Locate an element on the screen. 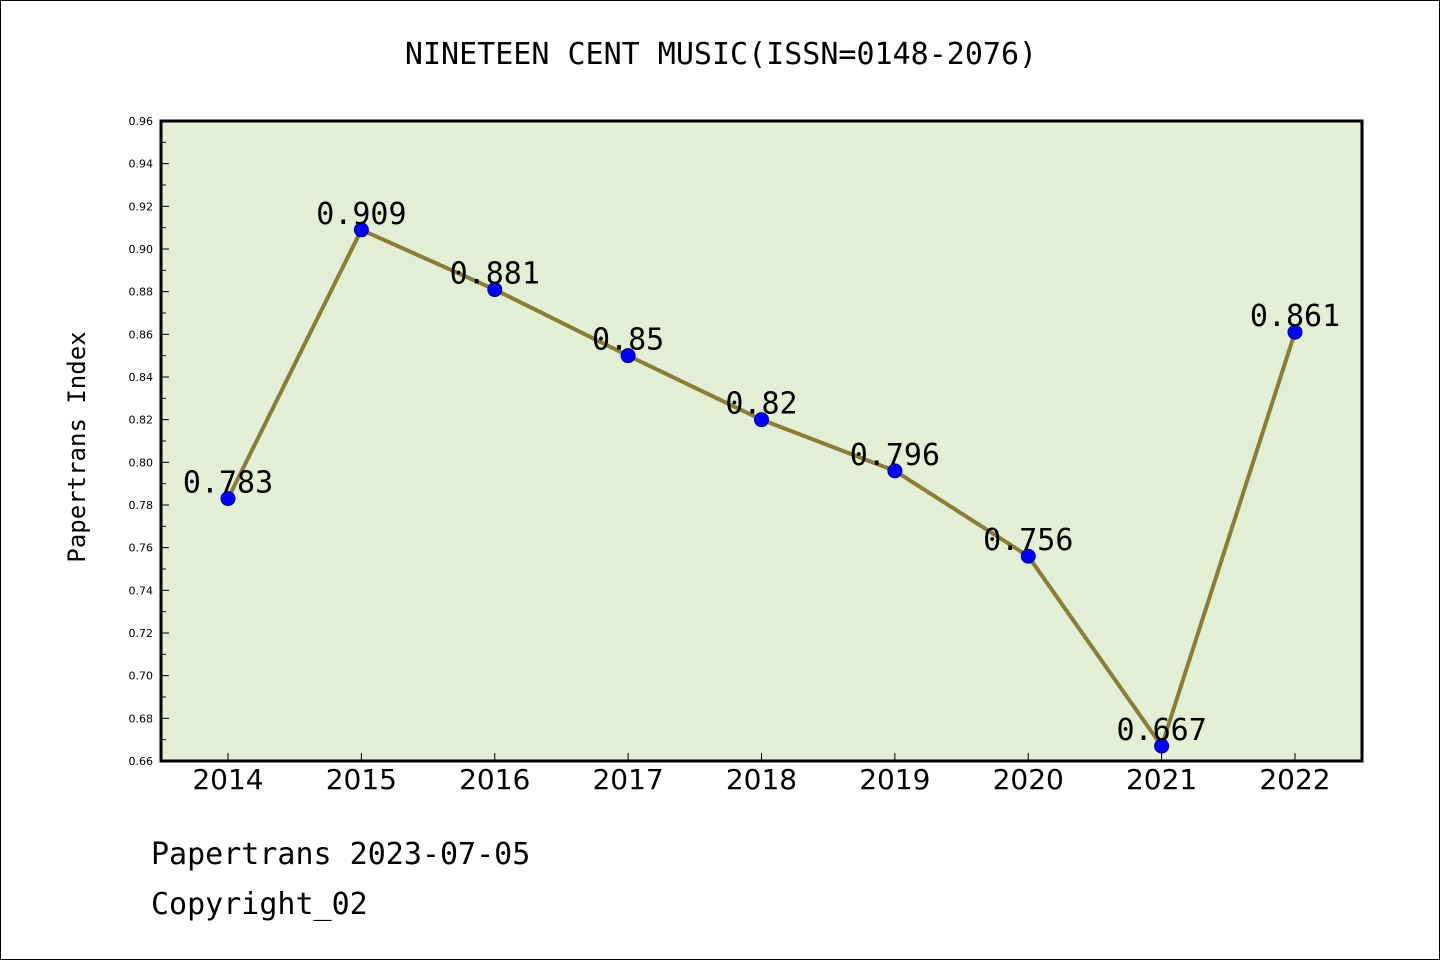 Image resolution: width=1440 pixels, height=961 pixels. x-tick-label: 2014 is located at coordinates (227, 779).